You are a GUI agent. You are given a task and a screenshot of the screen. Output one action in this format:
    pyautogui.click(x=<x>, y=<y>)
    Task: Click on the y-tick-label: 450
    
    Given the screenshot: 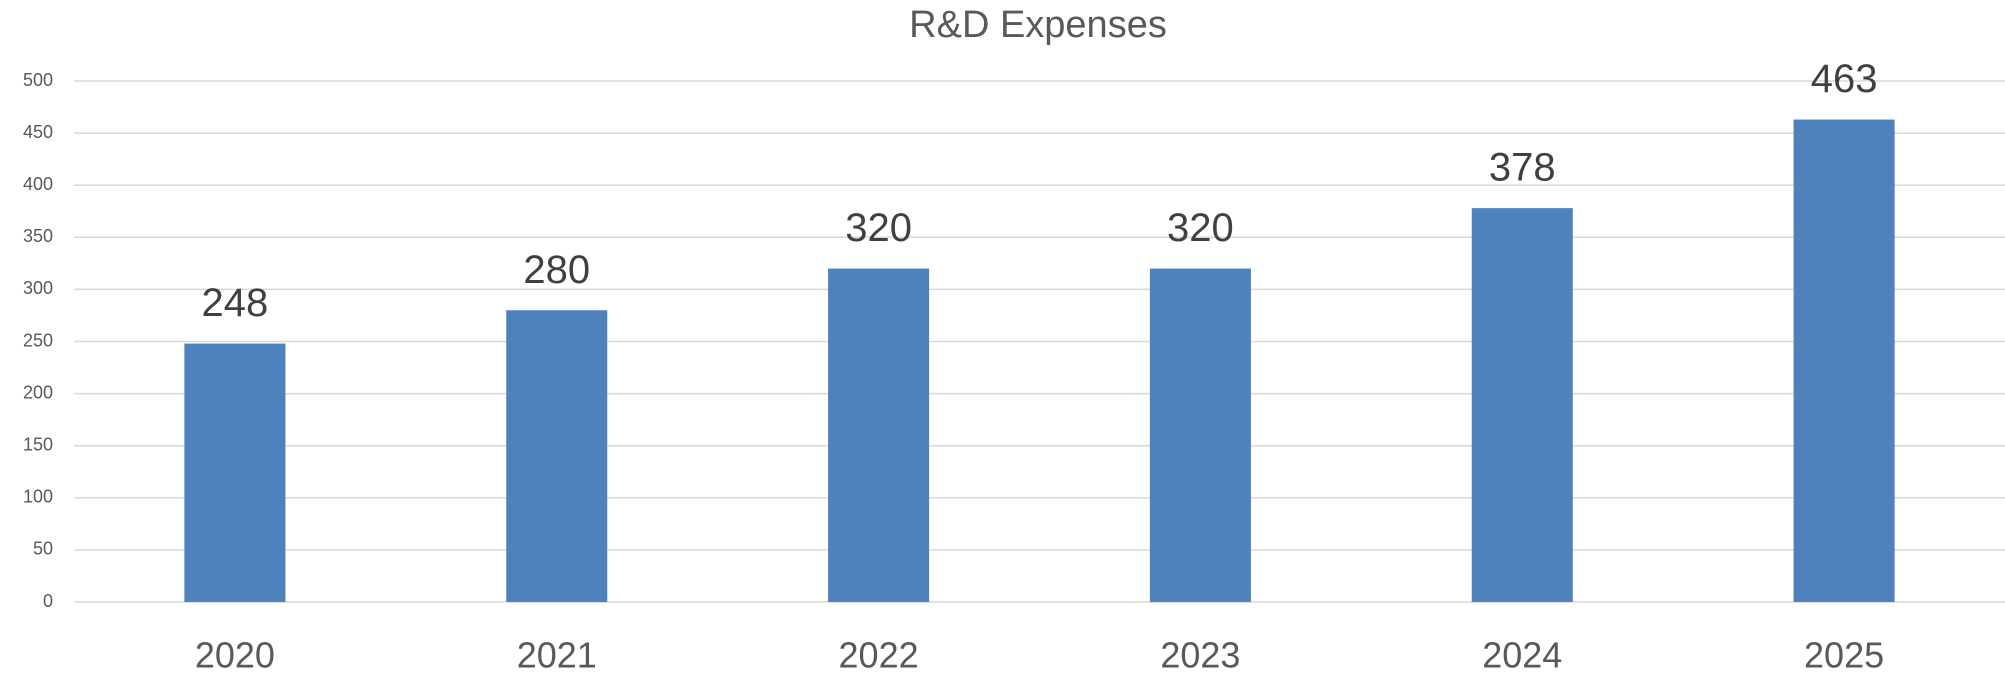 What is the action you would take?
    pyautogui.click(x=38, y=132)
    